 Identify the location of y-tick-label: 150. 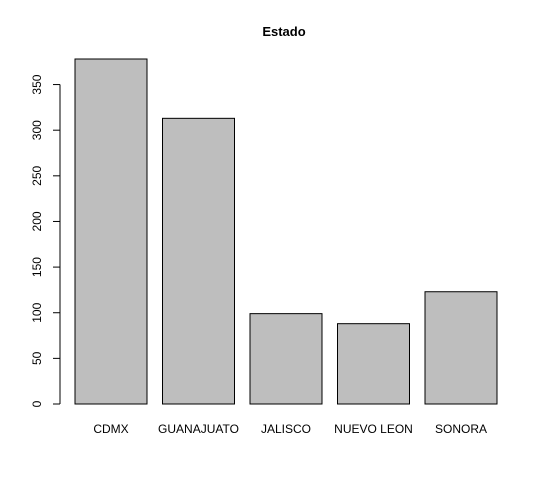
(37, 267).